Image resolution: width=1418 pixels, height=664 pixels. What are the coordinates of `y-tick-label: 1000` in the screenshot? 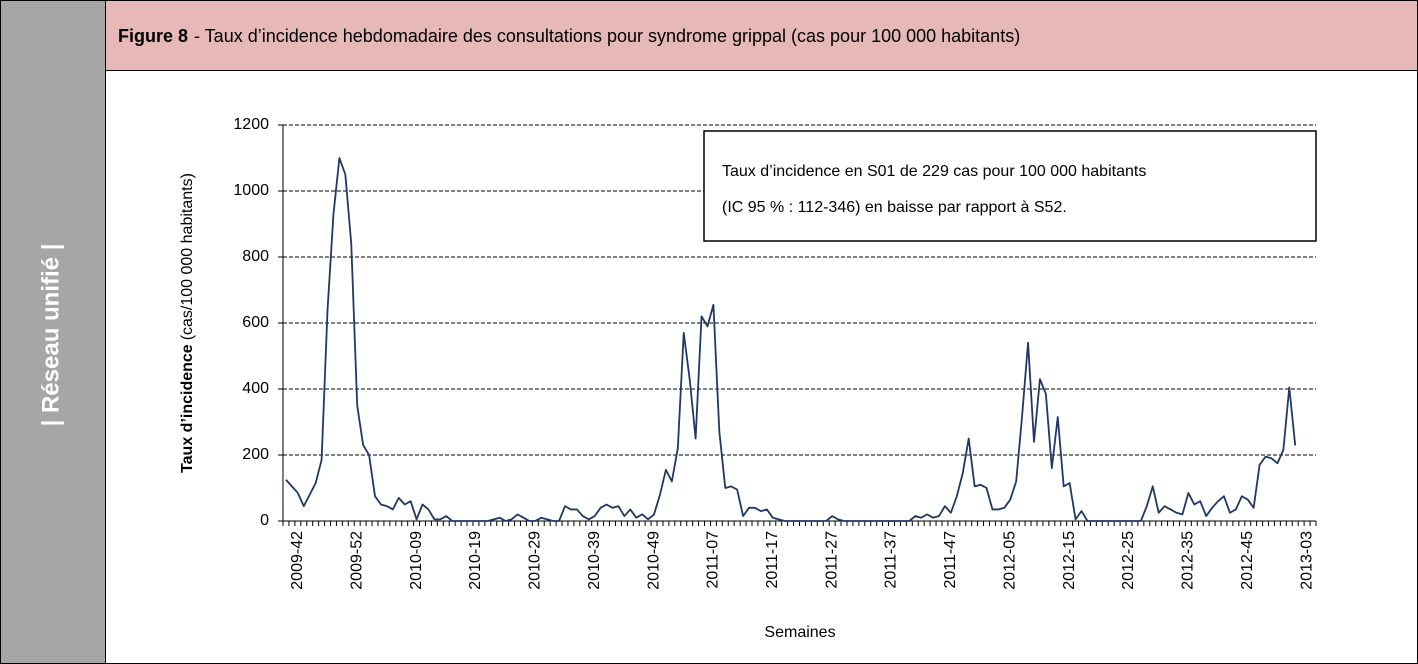 It's located at (251, 190).